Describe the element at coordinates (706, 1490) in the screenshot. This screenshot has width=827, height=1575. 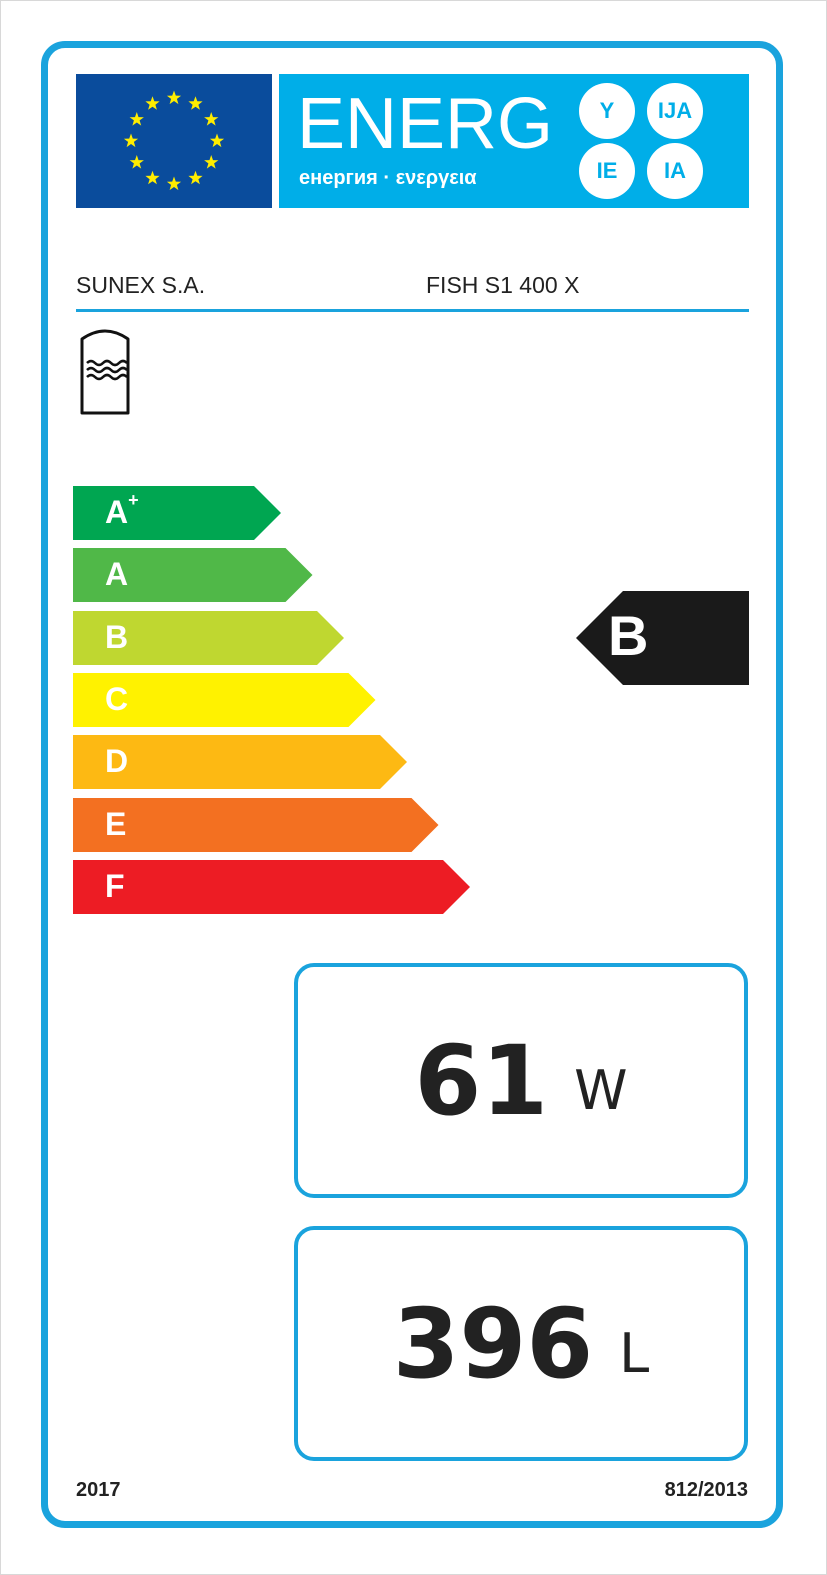
I see `regulation-number: 812/2013` at that location.